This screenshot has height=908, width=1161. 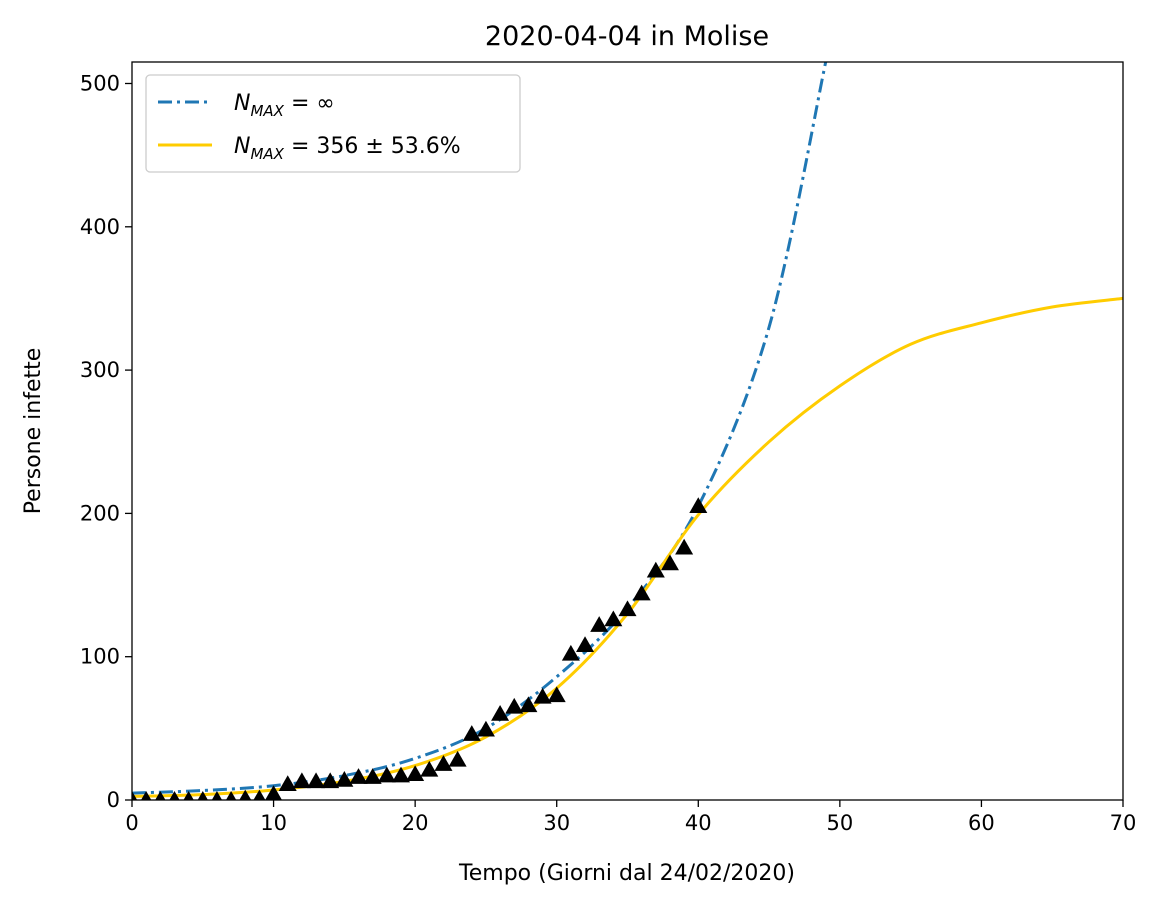 I want to click on legend-box, so click(x=333, y=123).